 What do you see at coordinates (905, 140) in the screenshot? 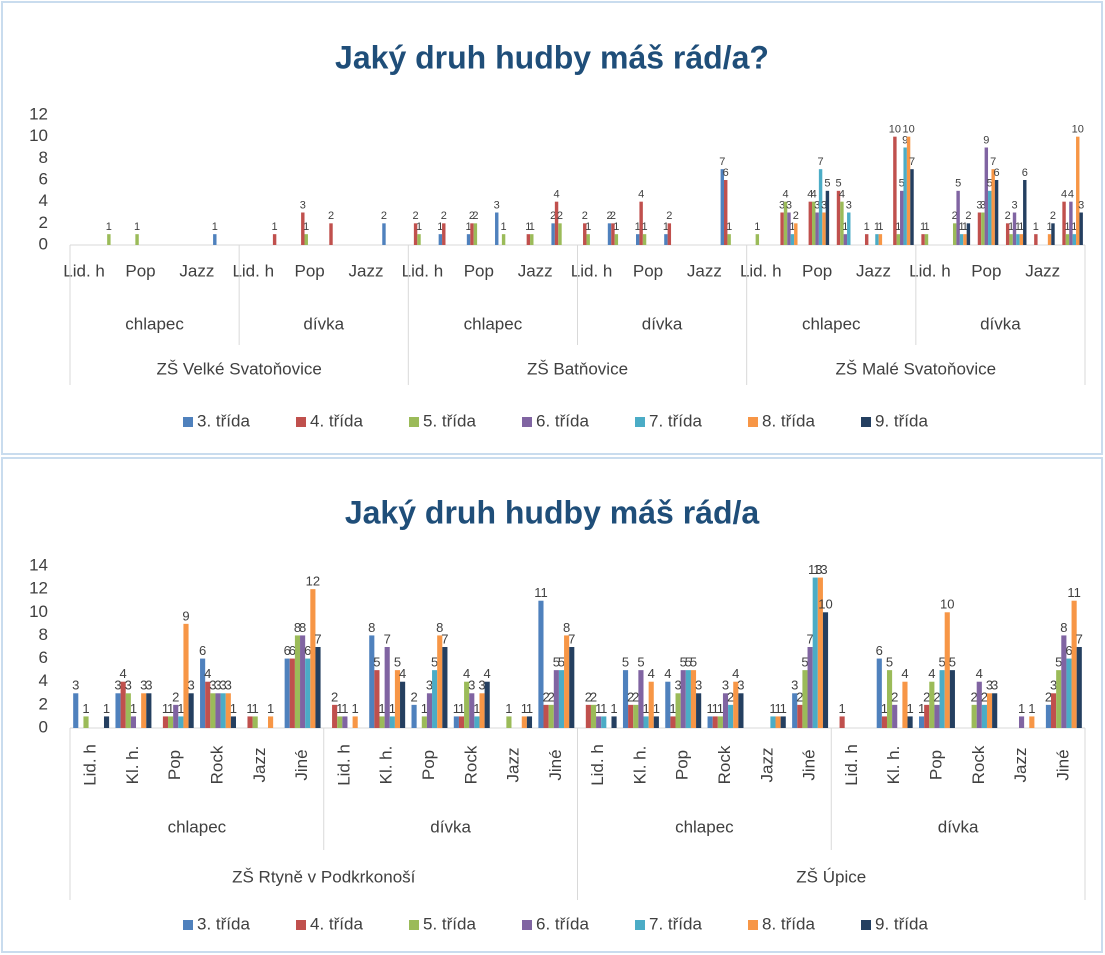
I see `data-label: 9` at bounding box center [905, 140].